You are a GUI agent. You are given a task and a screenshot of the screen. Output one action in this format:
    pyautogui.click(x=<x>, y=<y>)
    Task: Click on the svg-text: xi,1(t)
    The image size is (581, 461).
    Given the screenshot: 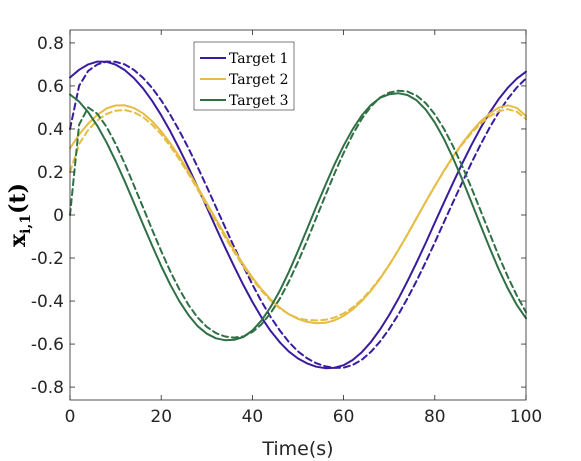 What is the action you would take?
    pyautogui.click(x=19, y=215)
    